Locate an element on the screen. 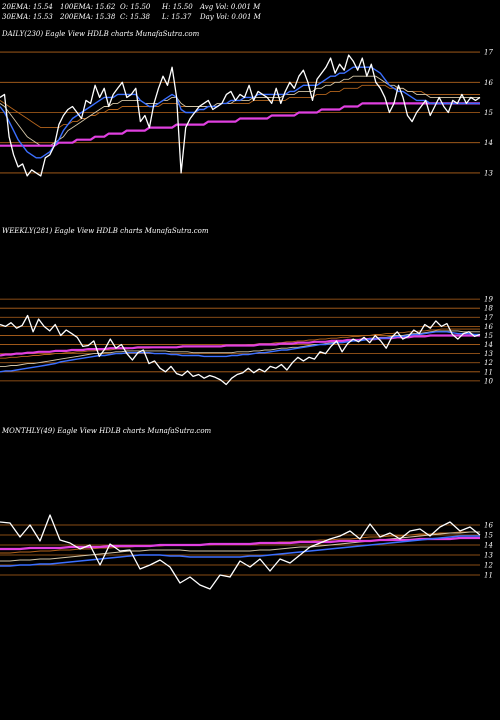 This screenshot has width=500, height=720. open-readout: O: 15.50 is located at coordinates (135, 7).